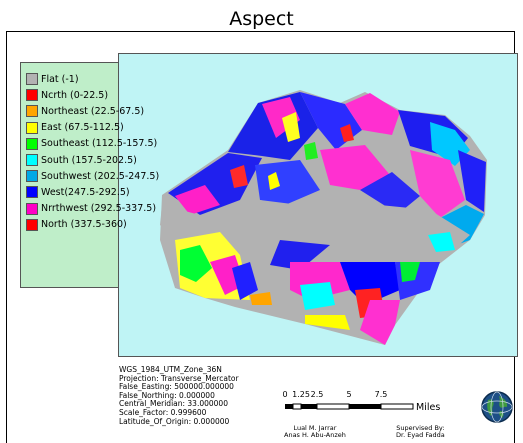 The width and height of the screenshot is (523, 443). I want to click on scale-tick-label: 5, so click(349, 394).